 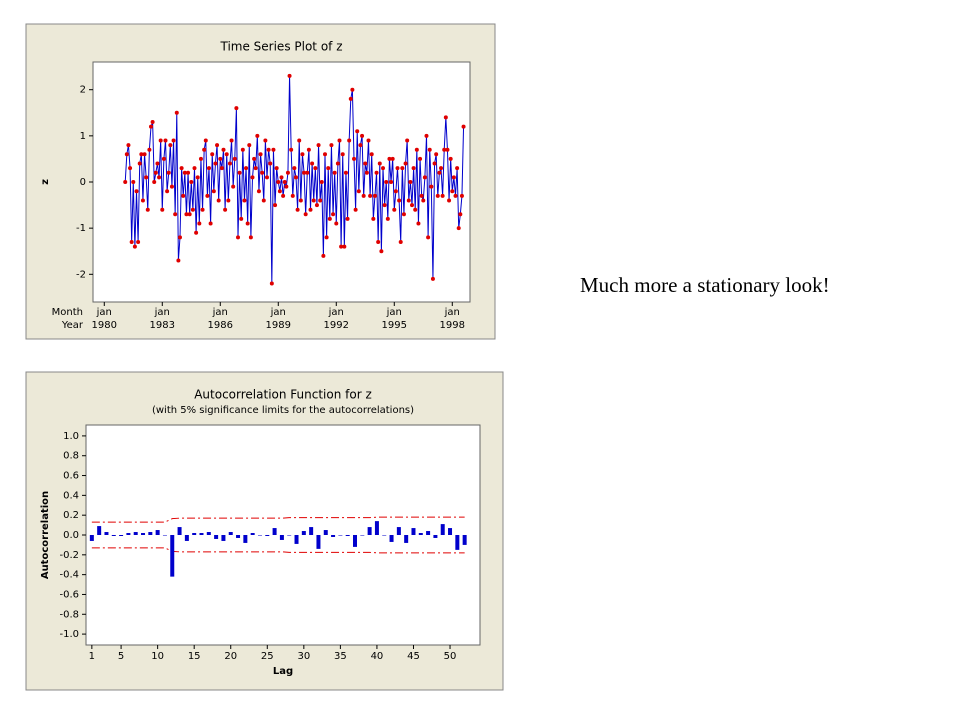 What do you see at coordinates (377, 656) in the screenshot?
I see `x-tick-label: 40` at bounding box center [377, 656].